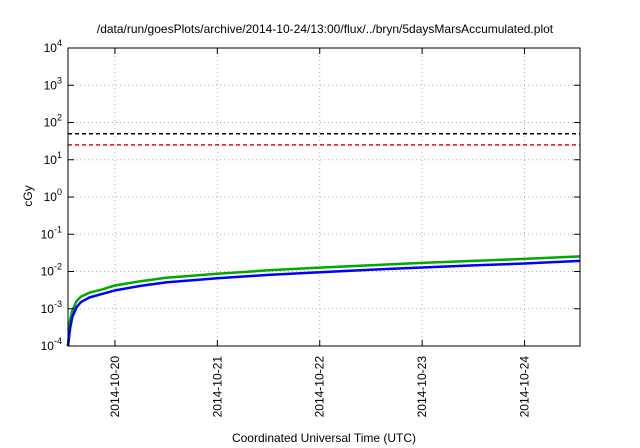 The width and height of the screenshot is (640, 448). I want to click on y-tick-label: 10⁻⁴, so click(51, 344).